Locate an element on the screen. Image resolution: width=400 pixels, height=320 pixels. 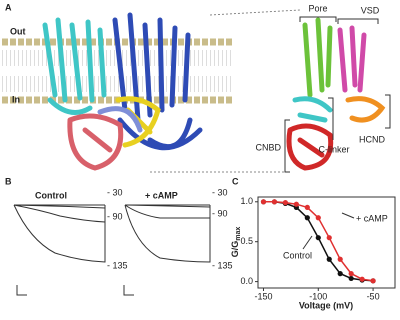
panel-label: A is located at coordinates (8, 7).